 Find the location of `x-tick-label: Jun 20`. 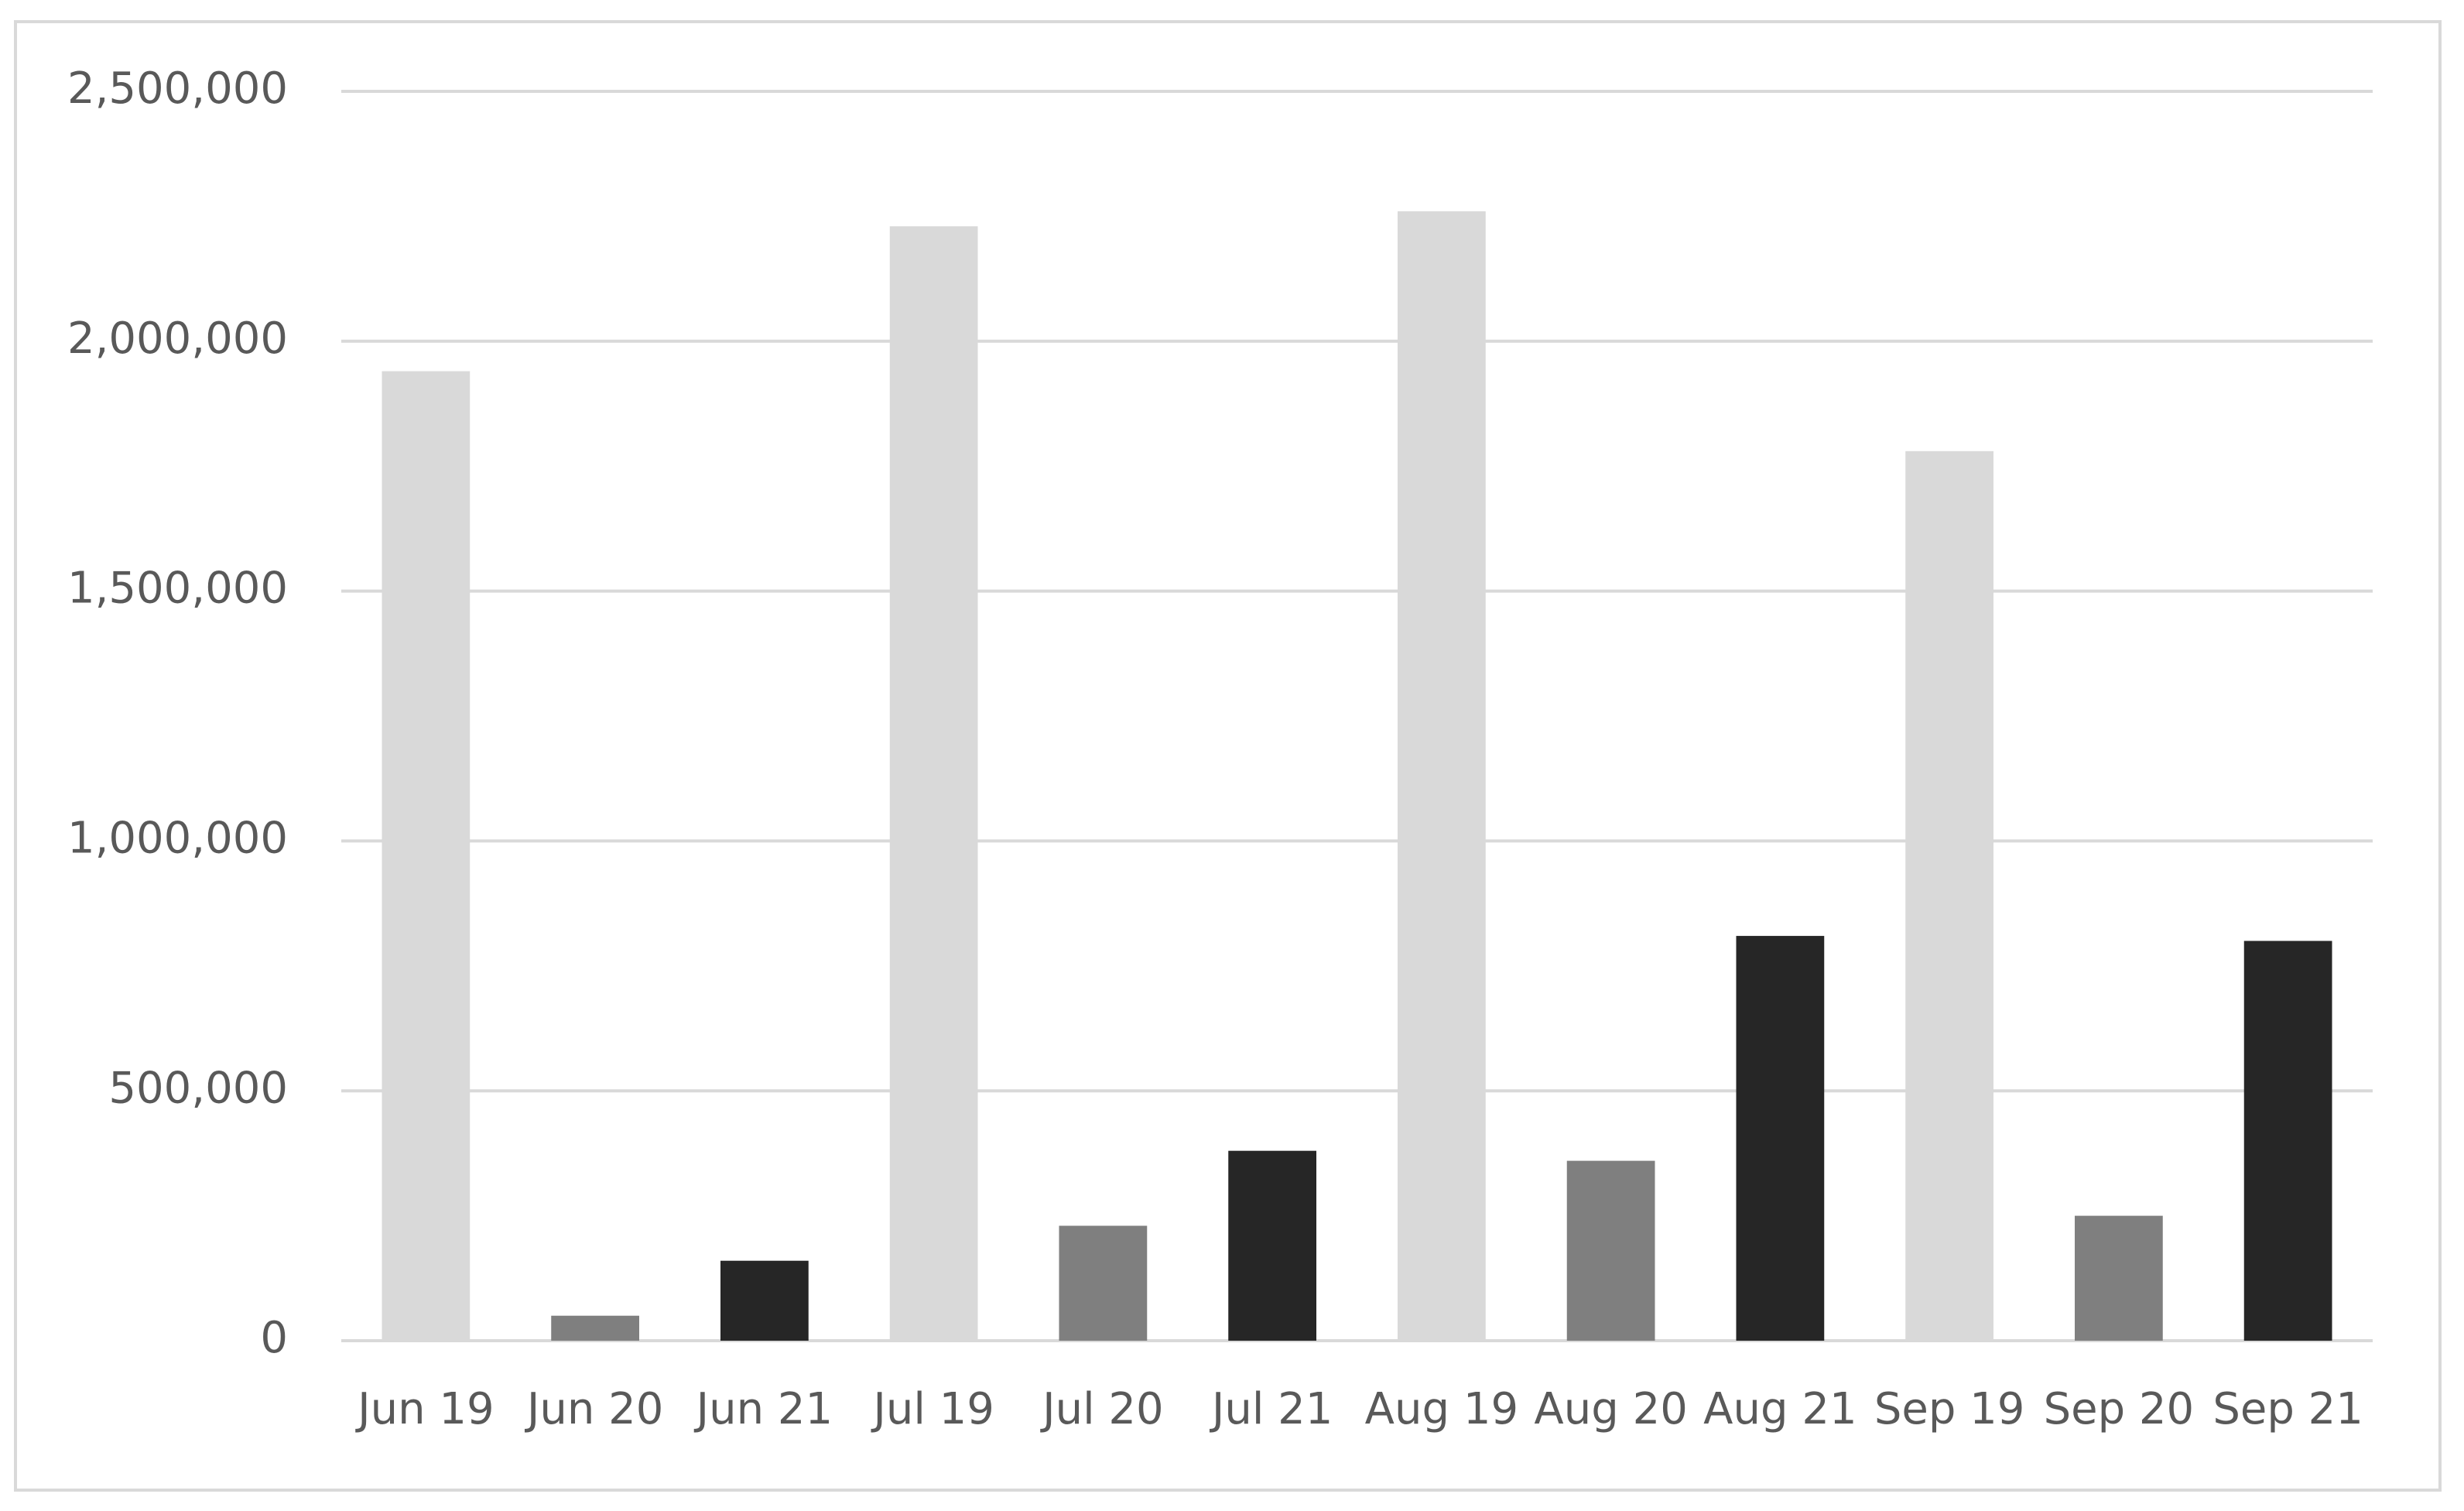

x-tick-label: Jun 20 is located at coordinates (594, 1409).